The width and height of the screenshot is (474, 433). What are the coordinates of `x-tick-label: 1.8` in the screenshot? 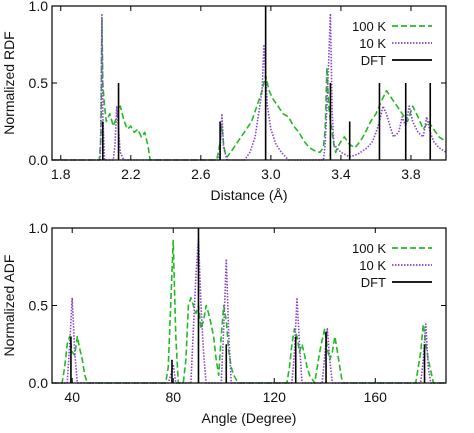 It's located at (61, 174).